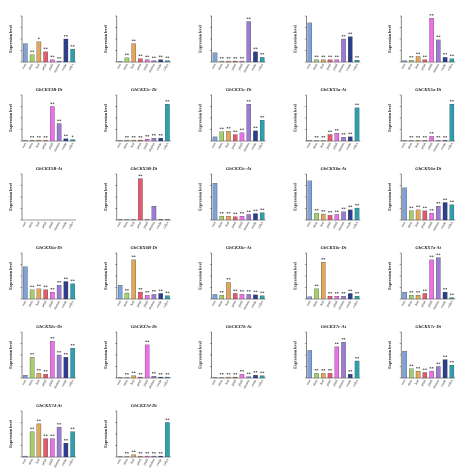 The image size is (474, 474). I want to click on panel-title: GhCKX6B-Dt, so click(144, 247).